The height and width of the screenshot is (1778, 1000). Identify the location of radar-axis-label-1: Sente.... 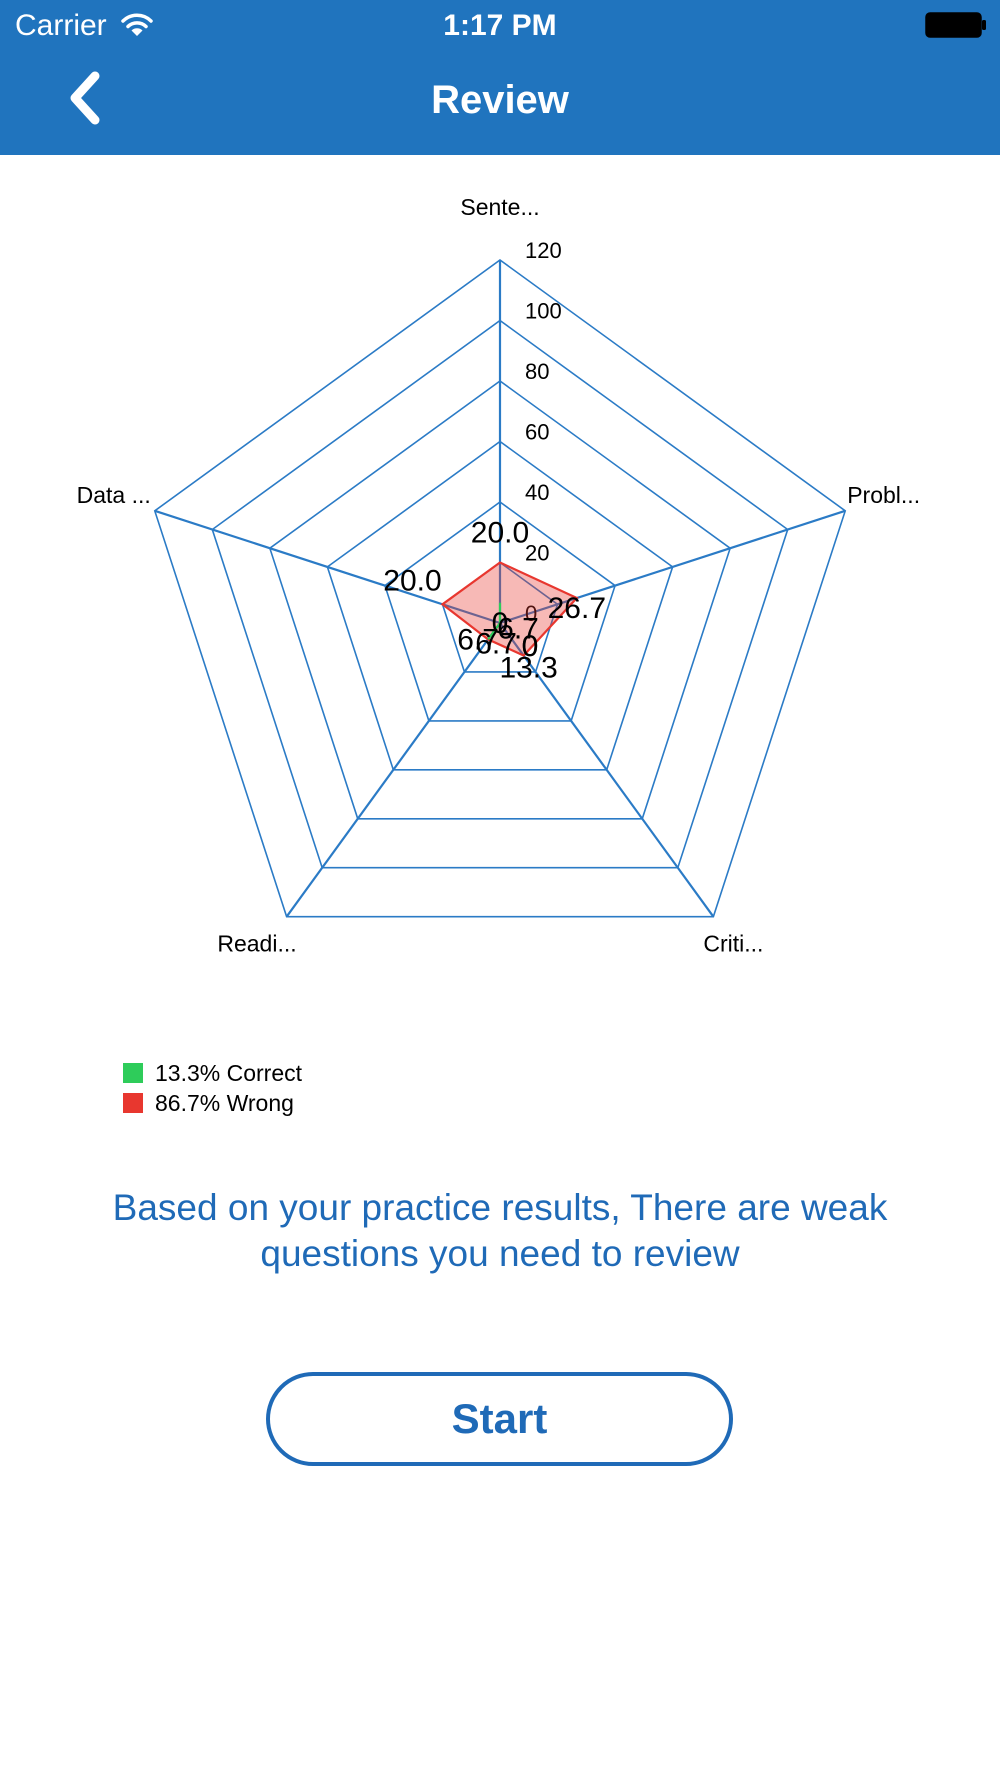
(499, 207).